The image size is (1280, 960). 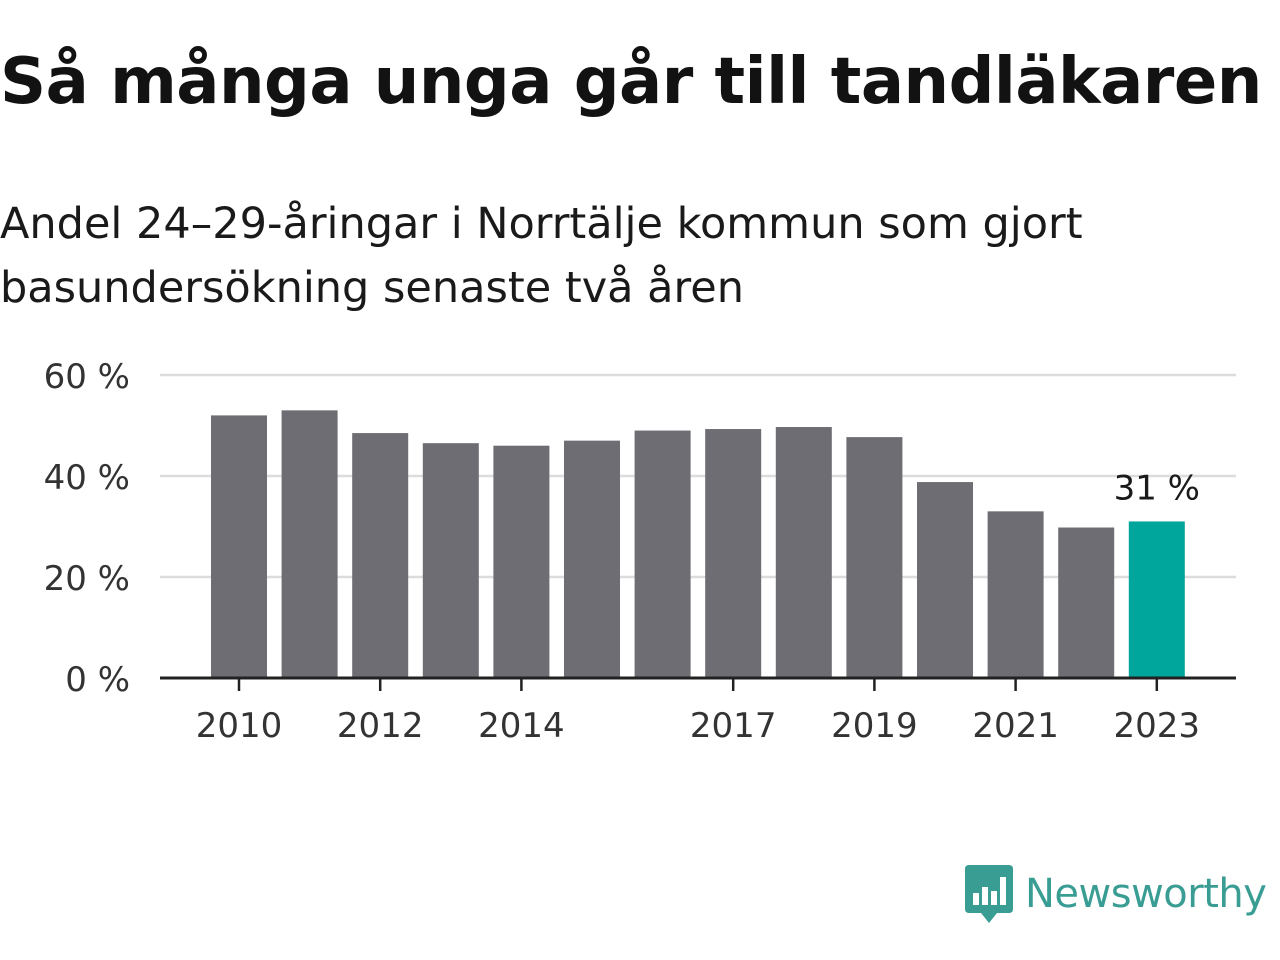 I want to click on x-tick-label: 2010, so click(x=239, y=726).